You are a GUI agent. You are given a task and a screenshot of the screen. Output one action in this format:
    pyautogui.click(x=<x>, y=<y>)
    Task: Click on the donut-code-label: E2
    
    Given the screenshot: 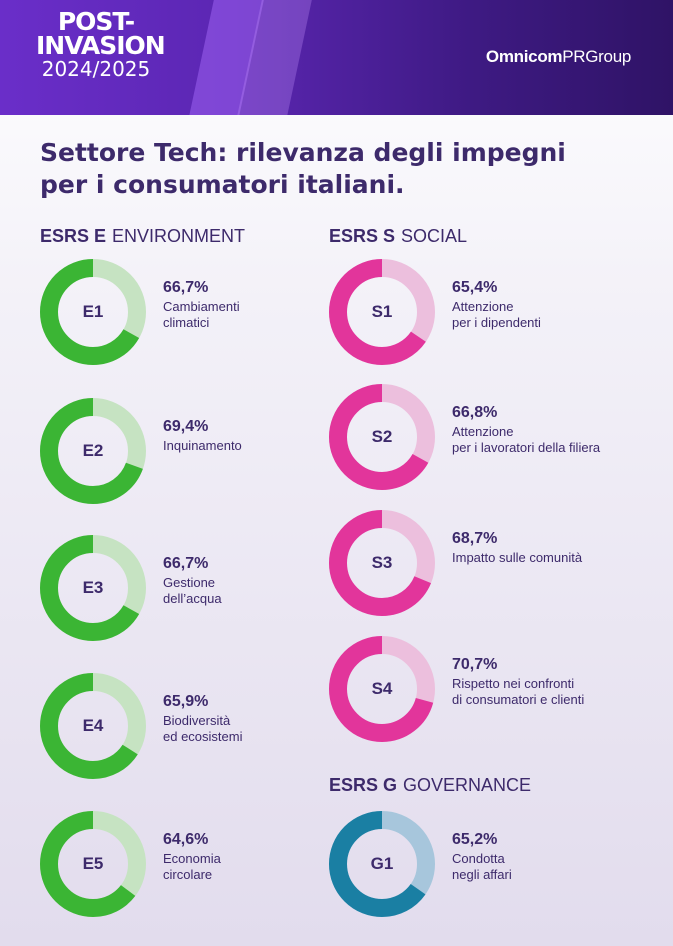 What is the action you would take?
    pyautogui.click(x=93, y=450)
    